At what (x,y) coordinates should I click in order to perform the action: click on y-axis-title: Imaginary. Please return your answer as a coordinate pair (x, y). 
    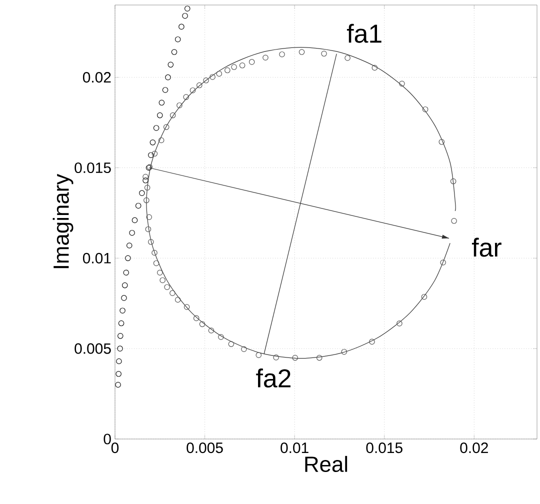
    Looking at the image, I should click on (63, 221).